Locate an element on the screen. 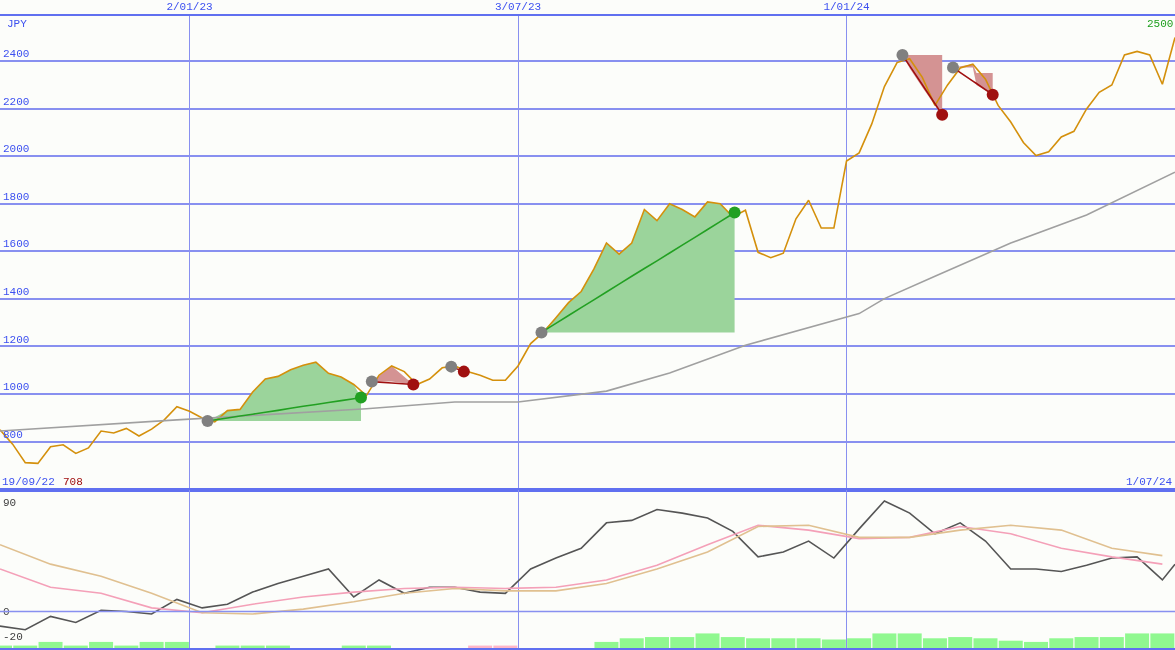 This screenshot has width=1175, height=650. y-tick-label: 90 is located at coordinates (10, 503).